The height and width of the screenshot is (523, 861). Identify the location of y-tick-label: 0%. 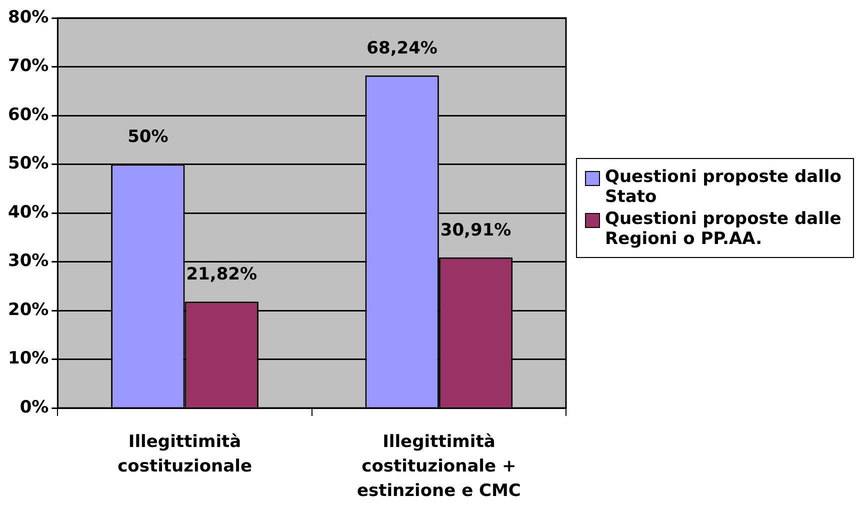
(34, 407).